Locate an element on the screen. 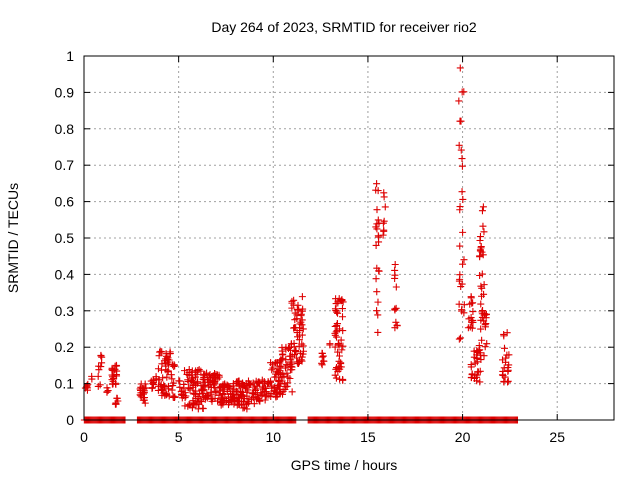 This screenshot has height=480, width=640. y-tick-label: 1 is located at coordinates (70, 56).